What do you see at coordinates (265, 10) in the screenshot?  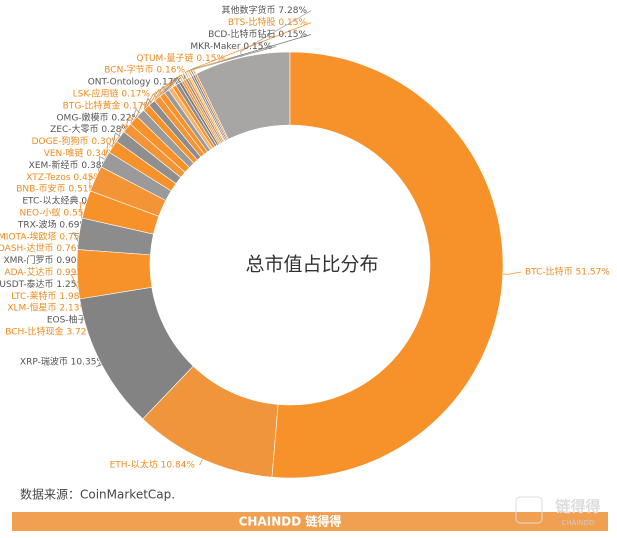 I see `slice-label: 其他数字货币 7.28%` at bounding box center [265, 10].